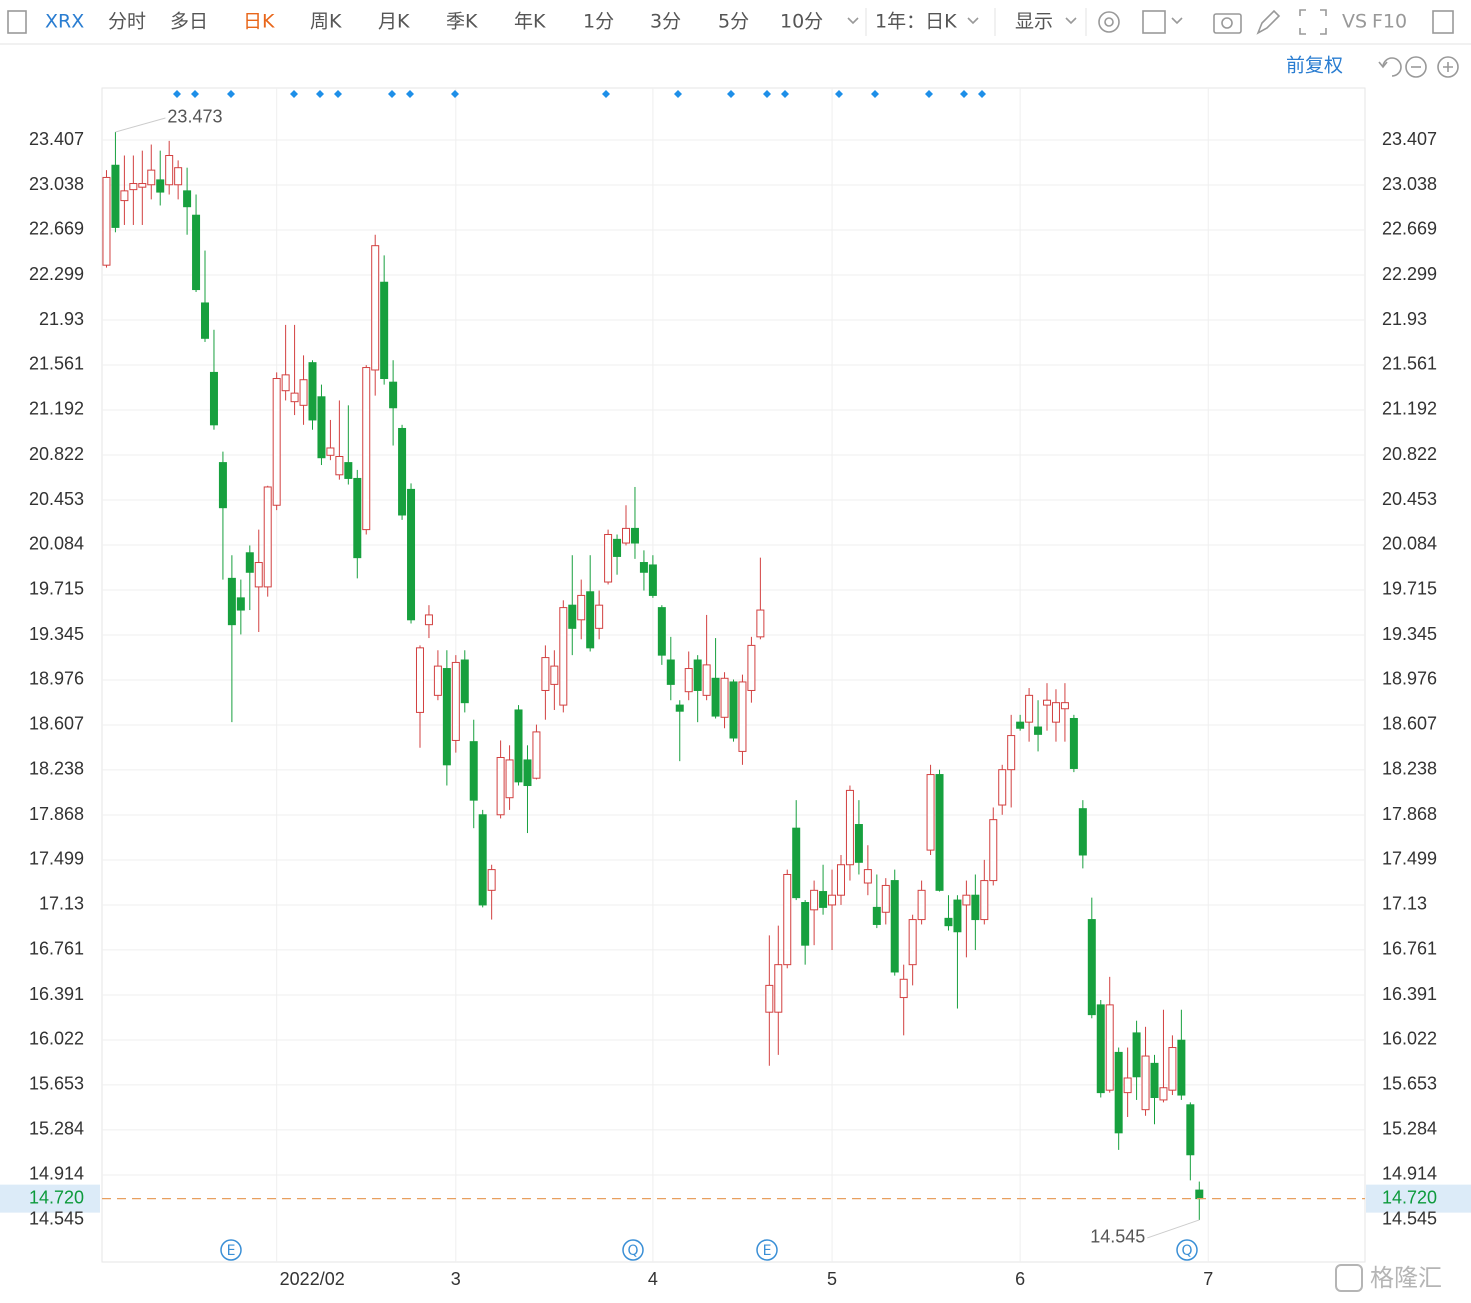  I want to click on camera-button, so click(1227, 23).